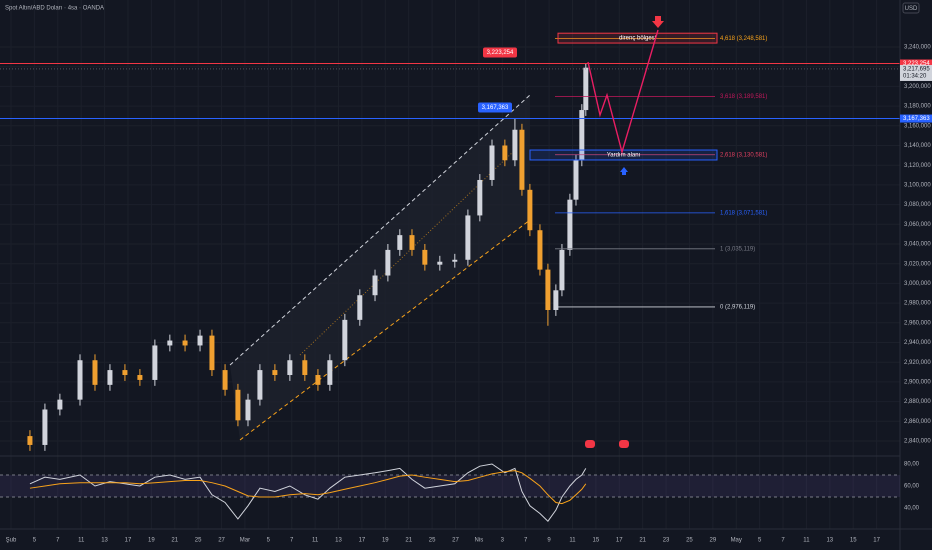 The width and height of the screenshot is (932, 550). What do you see at coordinates (385, 330) in the screenshot?
I see `channel-bottom` at bounding box center [385, 330].